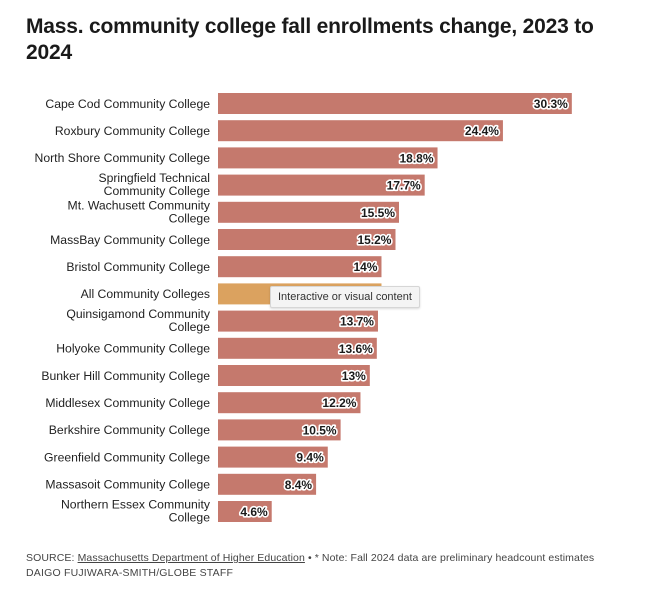 The width and height of the screenshot is (647, 592). Describe the element at coordinates (404, 186) in the screenshot. I see `value-label: 17.7%` at that location.